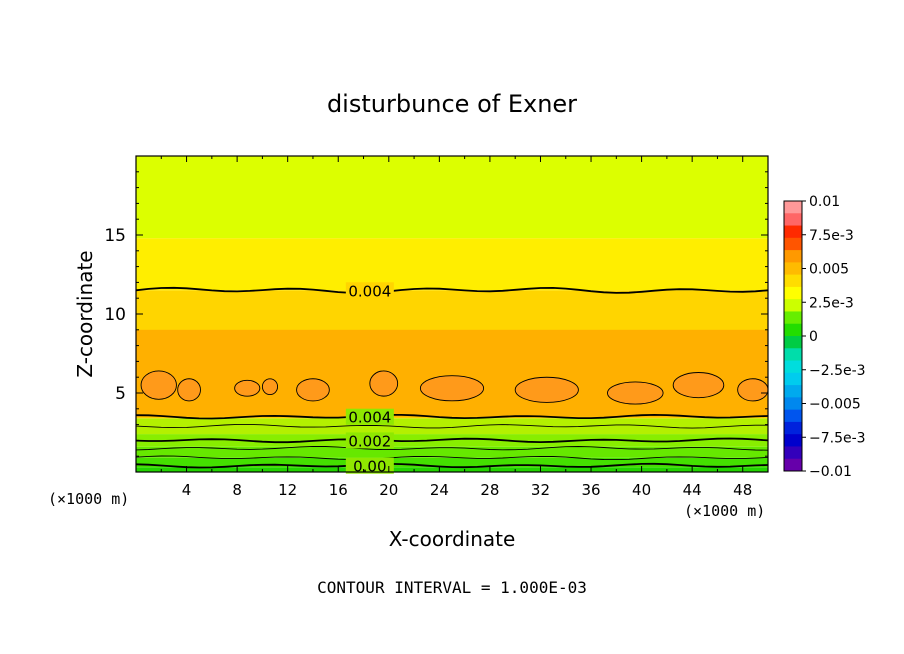  What do you see at coordinates (88, 499) in the screenshot?
I see `x-axis-unit: (×1000 m)` at bounding box center [88, 499].